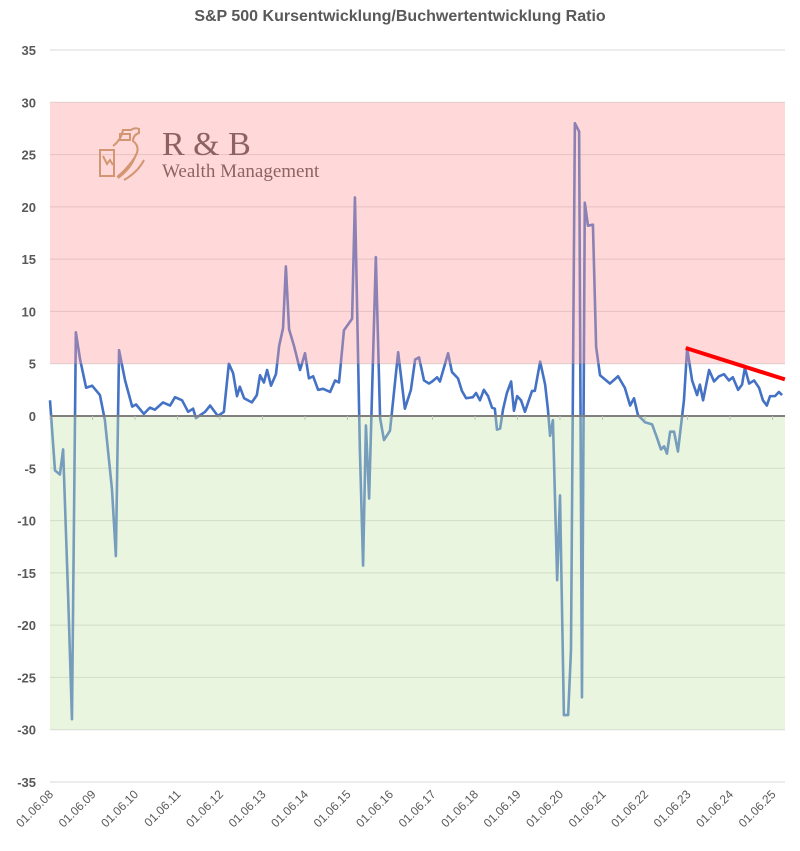 The height and width of the screenshot is (851, 800). I want to click on x-tick-label: 01.06.15, so click(332, 808).